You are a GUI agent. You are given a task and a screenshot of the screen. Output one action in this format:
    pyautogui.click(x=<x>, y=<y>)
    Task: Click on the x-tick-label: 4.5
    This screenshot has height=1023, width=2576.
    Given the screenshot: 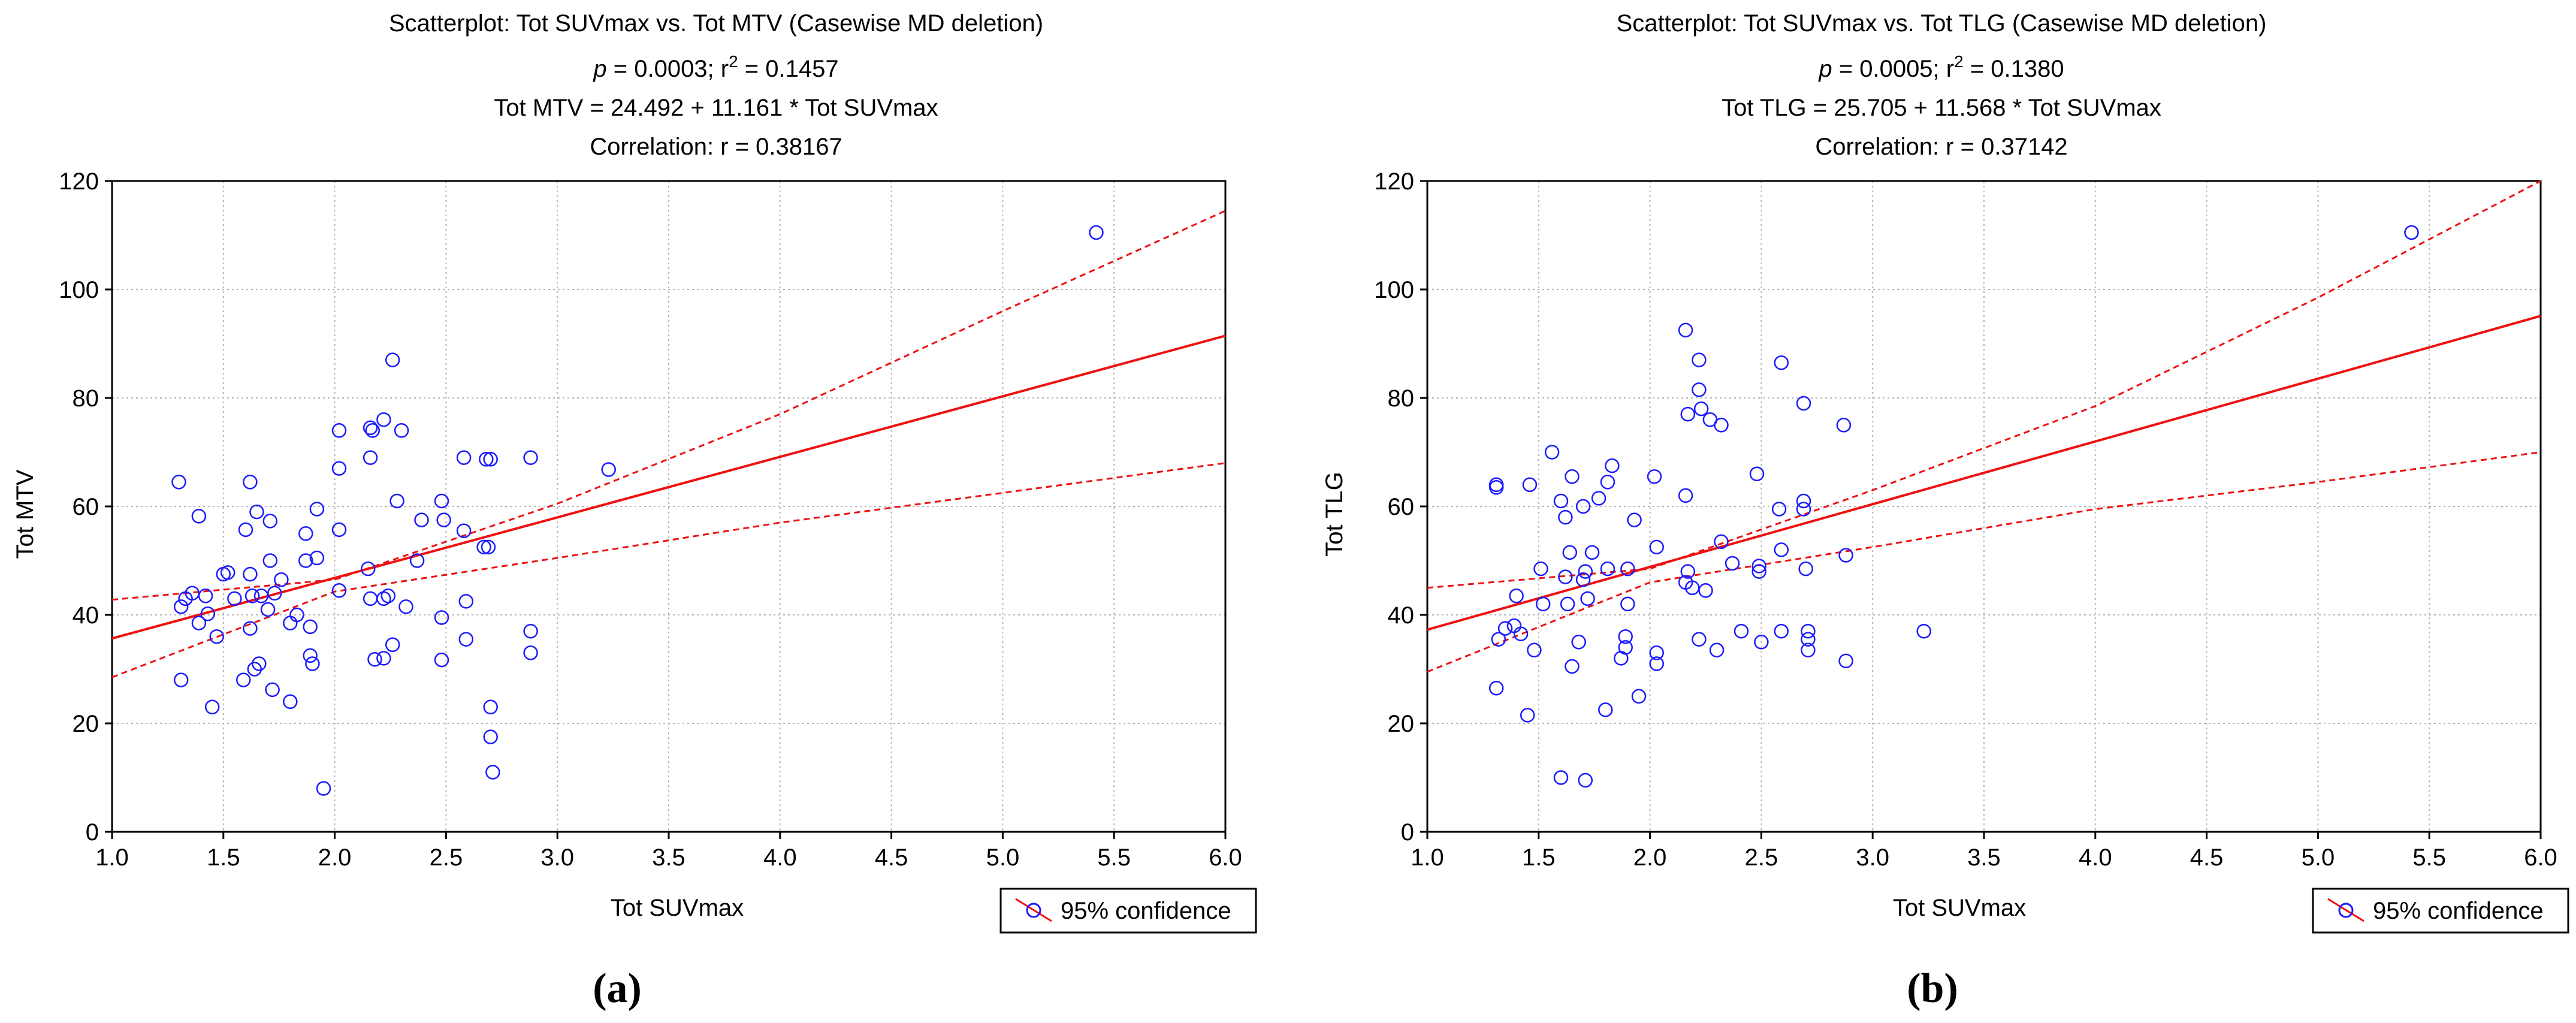 What is the action you would take?
    pyautogui.click(x=2207, y=858)
    